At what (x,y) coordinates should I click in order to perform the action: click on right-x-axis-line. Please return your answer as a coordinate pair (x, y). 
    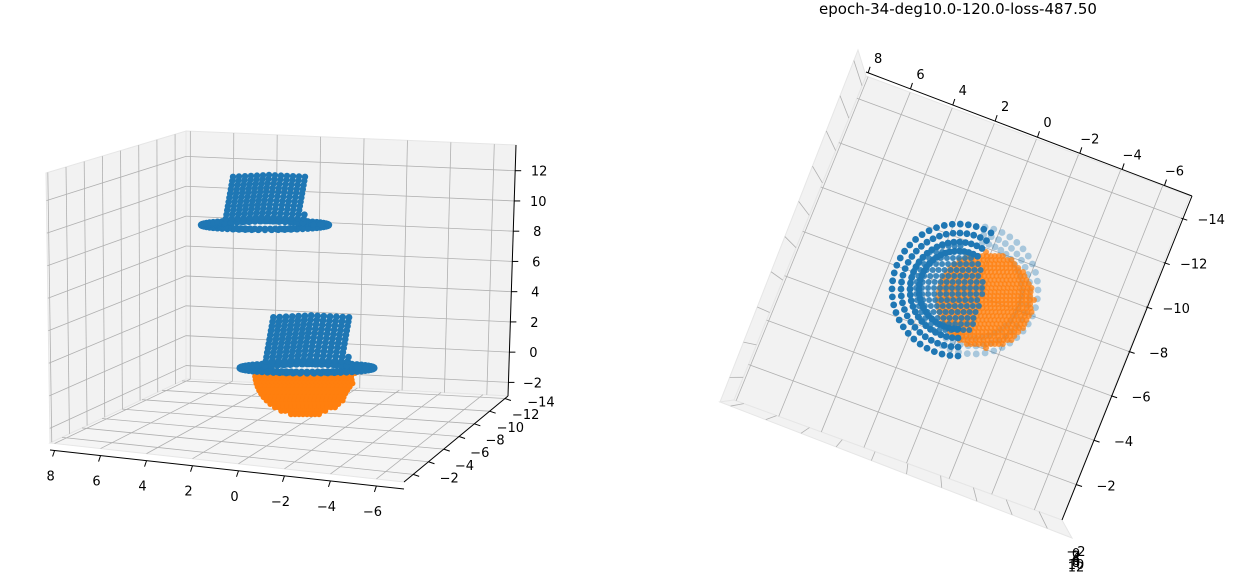
    Looking at the image, I should click on (1029, 134).